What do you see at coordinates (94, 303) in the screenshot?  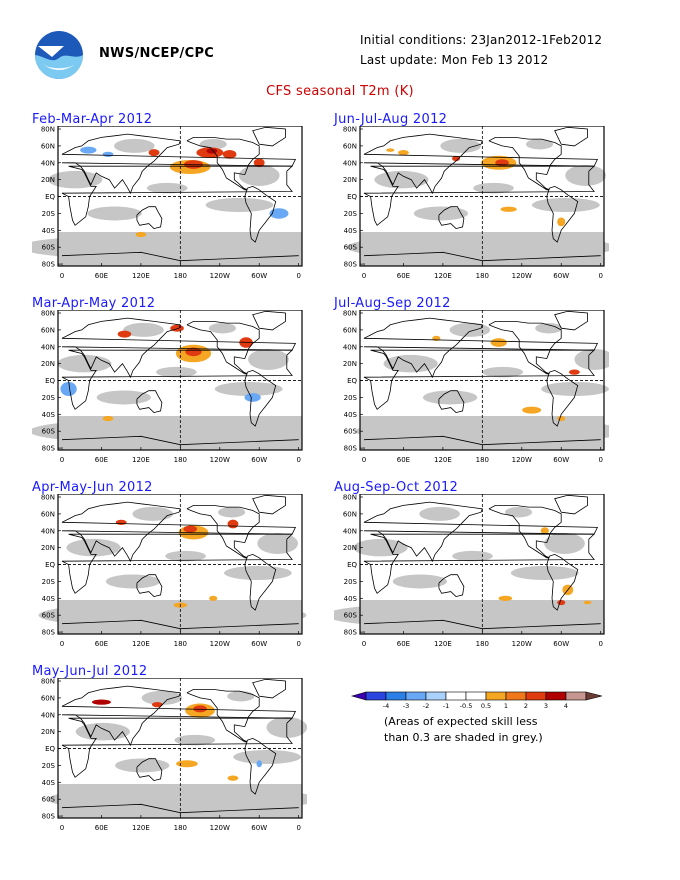 I see `panel-title: Mar-Apr-May 2012` at bounding box center [94, 303].